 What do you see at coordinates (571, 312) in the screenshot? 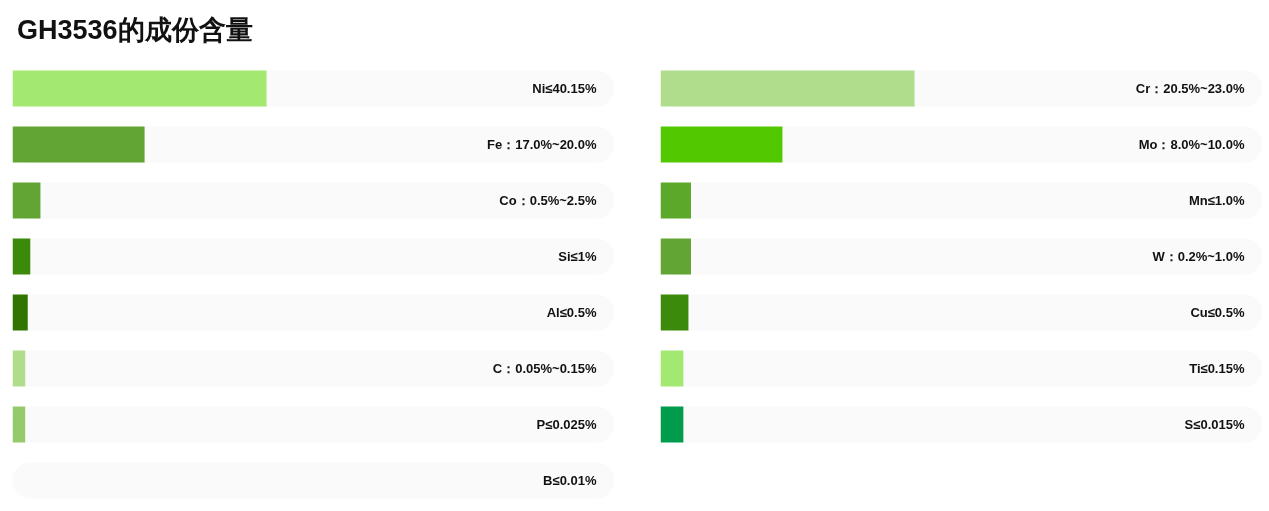
I see `y-tick-label: Al≤0.5%` at bounding box center [571, 312].